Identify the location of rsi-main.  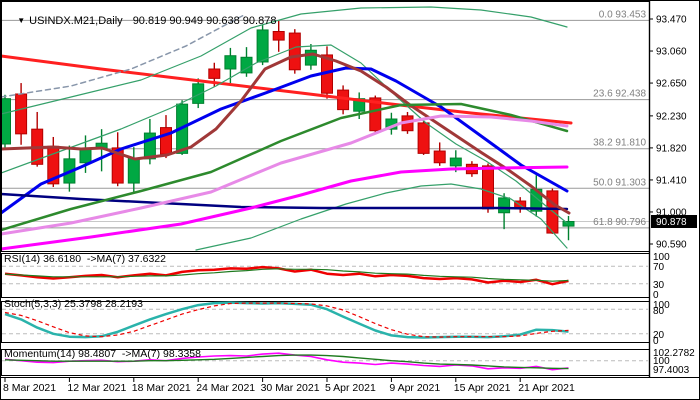
(286, 275).